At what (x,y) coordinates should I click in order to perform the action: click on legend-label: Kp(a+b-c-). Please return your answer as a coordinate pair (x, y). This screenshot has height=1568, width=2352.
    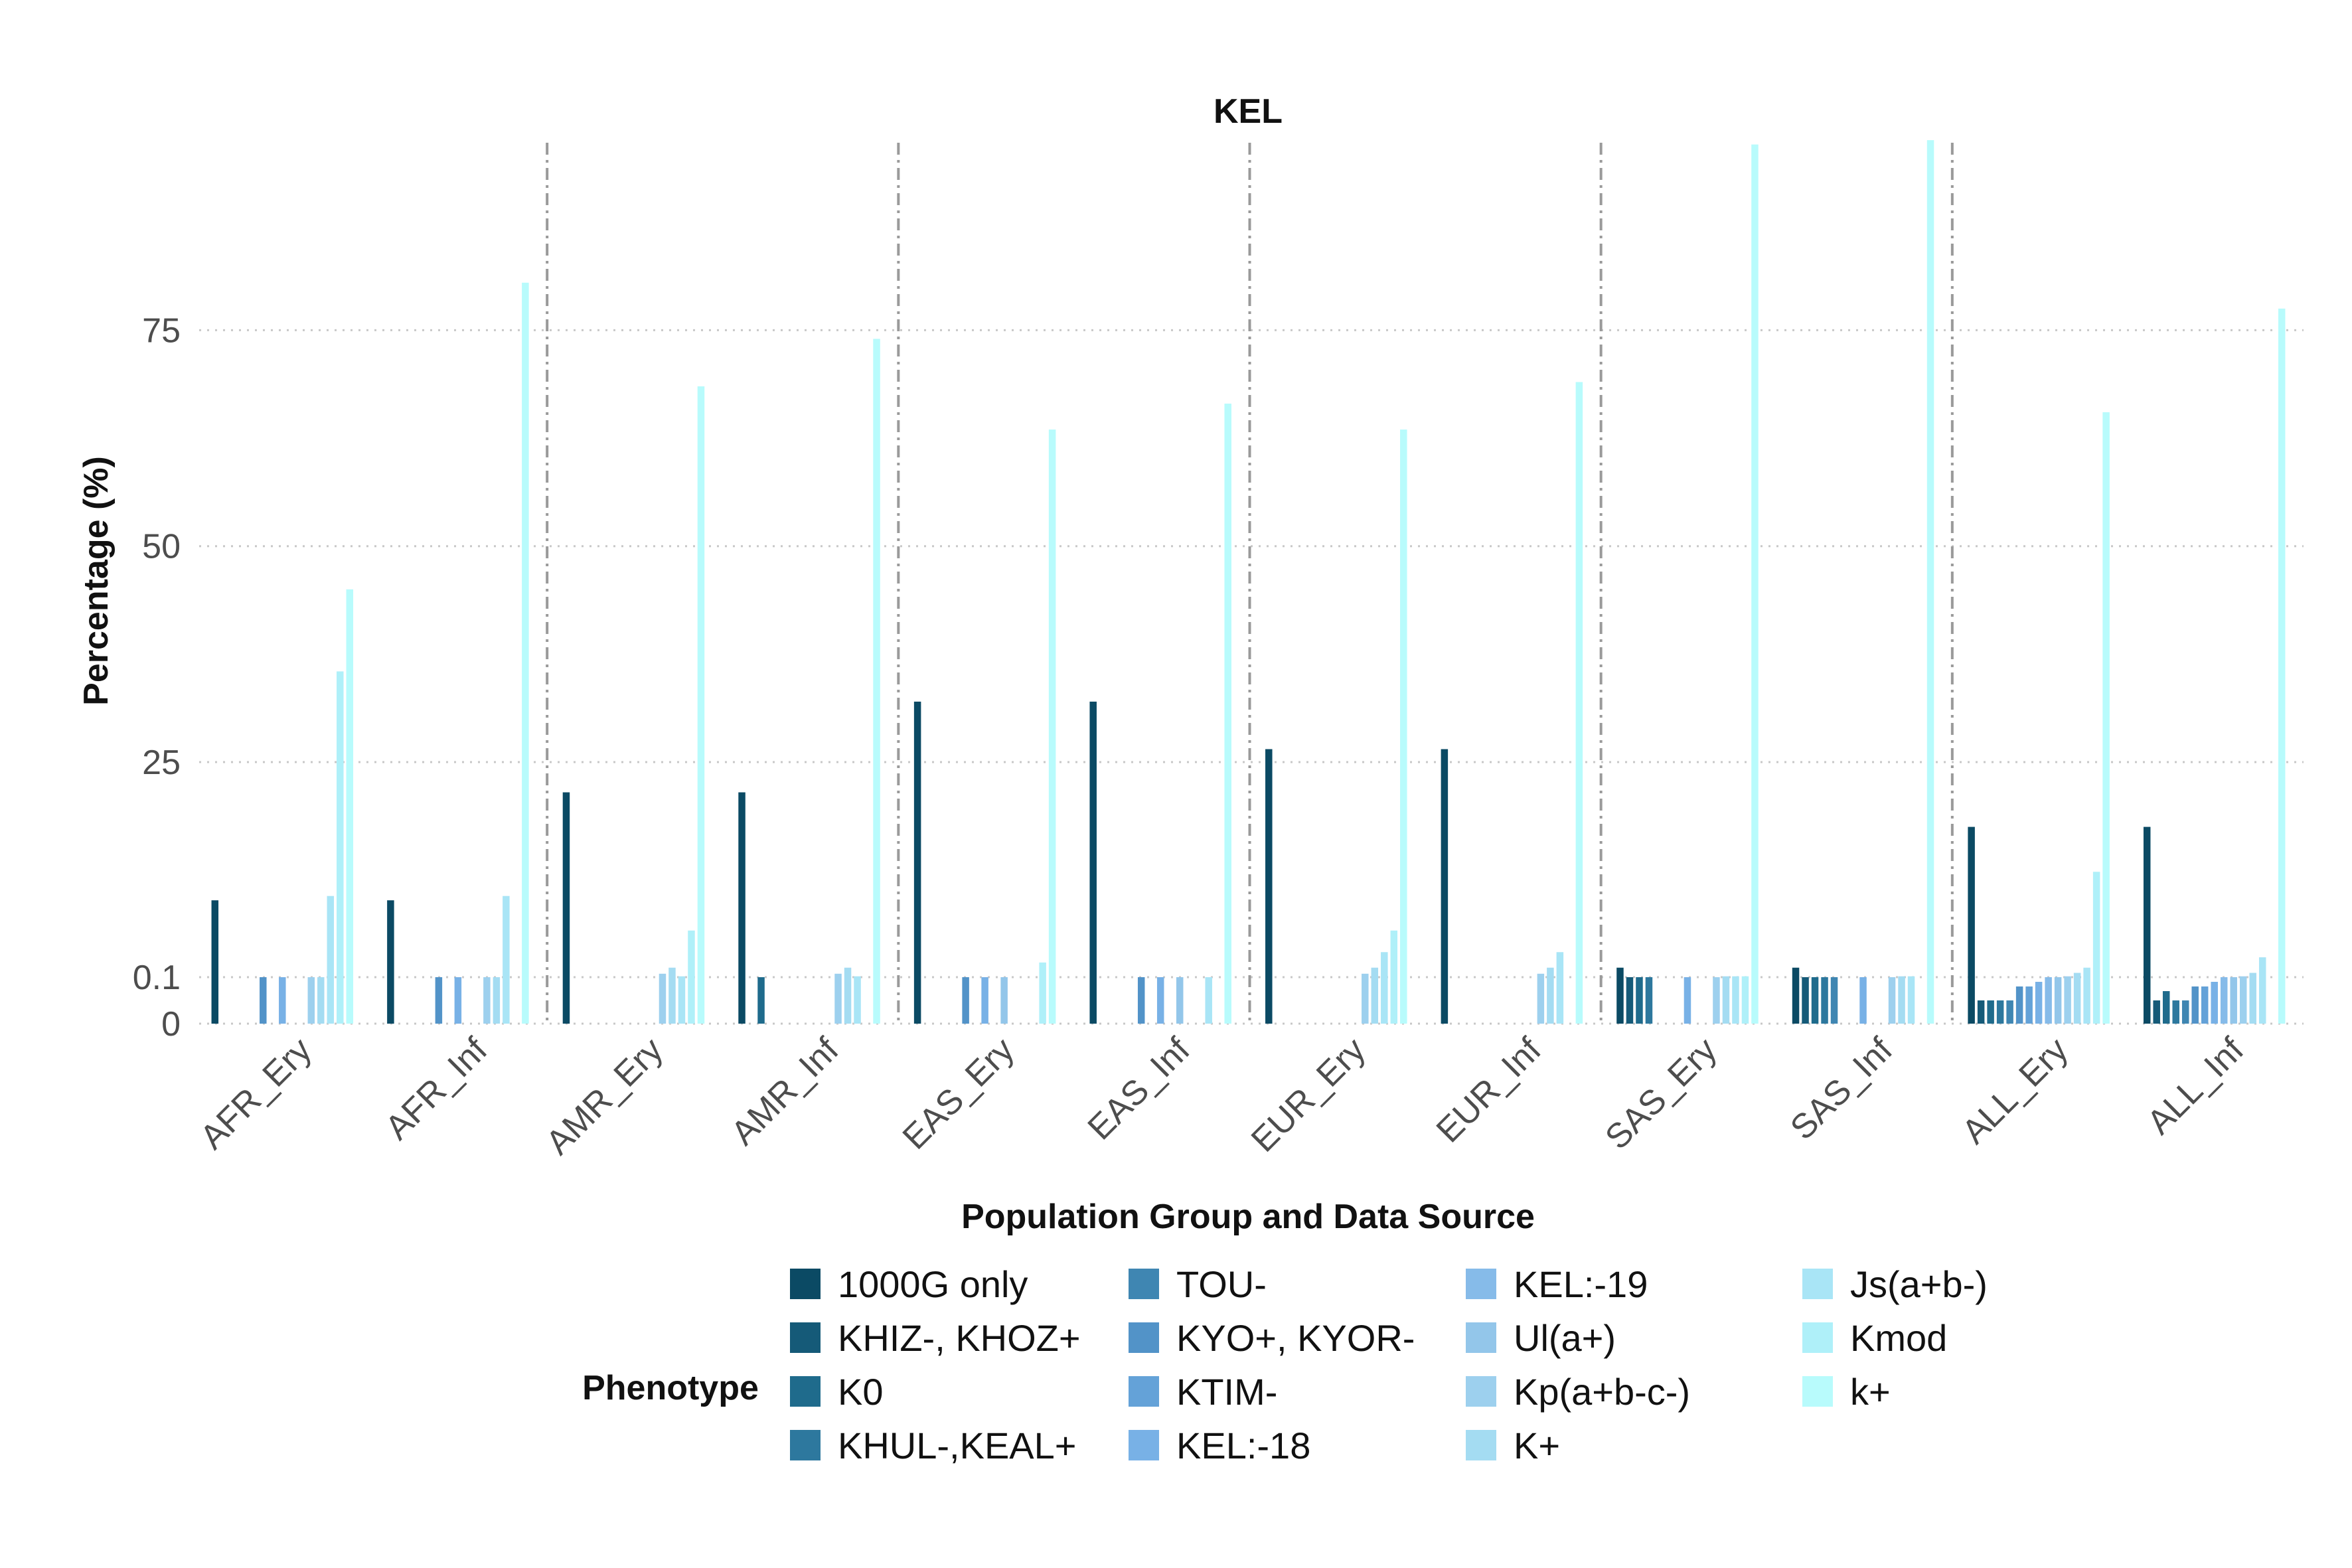
    Looking at the image, I should click on (1602, 1392).